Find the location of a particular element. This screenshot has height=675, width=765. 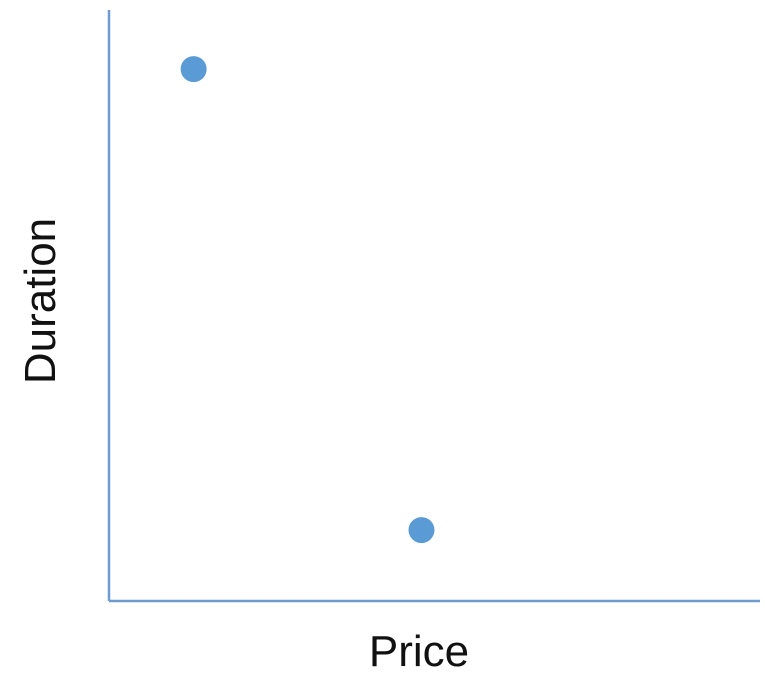

x-axis-title: Price is located at coordinates (419, 651).